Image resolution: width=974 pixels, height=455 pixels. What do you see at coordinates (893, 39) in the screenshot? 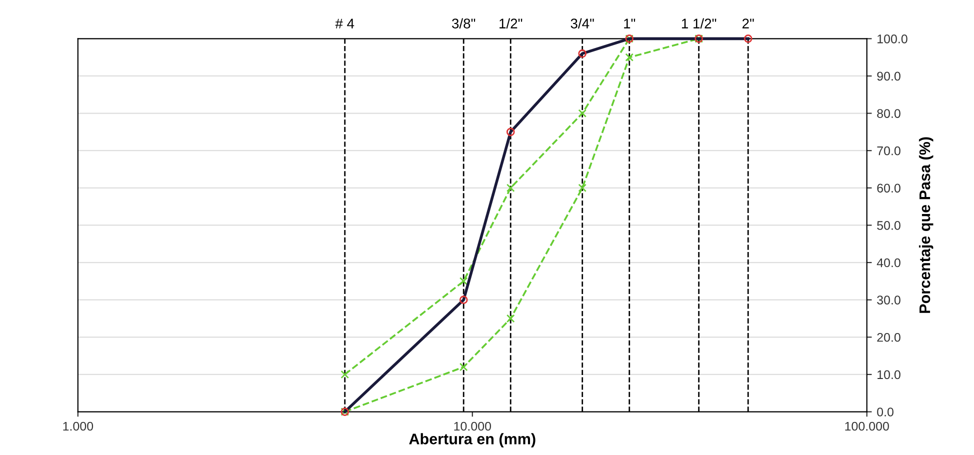
I see `y-tick-label: 100.0` at bounding box center [893, 39].